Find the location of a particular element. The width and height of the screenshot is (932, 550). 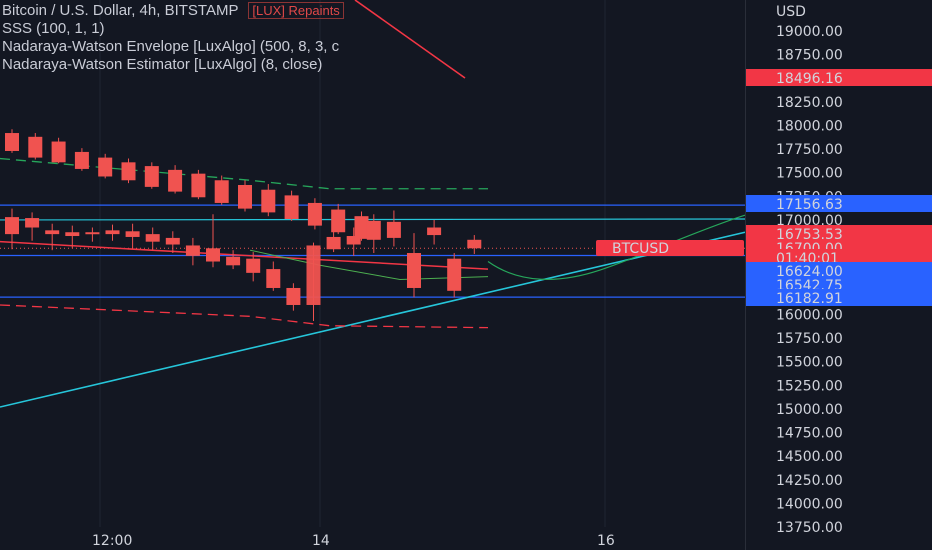

price-tick-12: 15000.00 is located at coordinates (809, 410).